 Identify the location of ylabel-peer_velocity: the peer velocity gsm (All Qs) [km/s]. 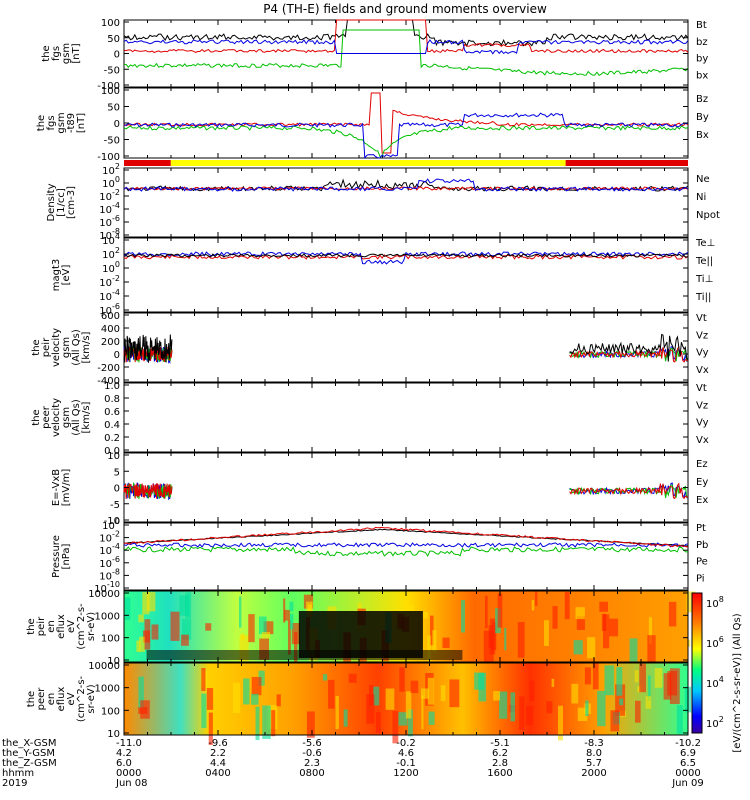
(61, 417).